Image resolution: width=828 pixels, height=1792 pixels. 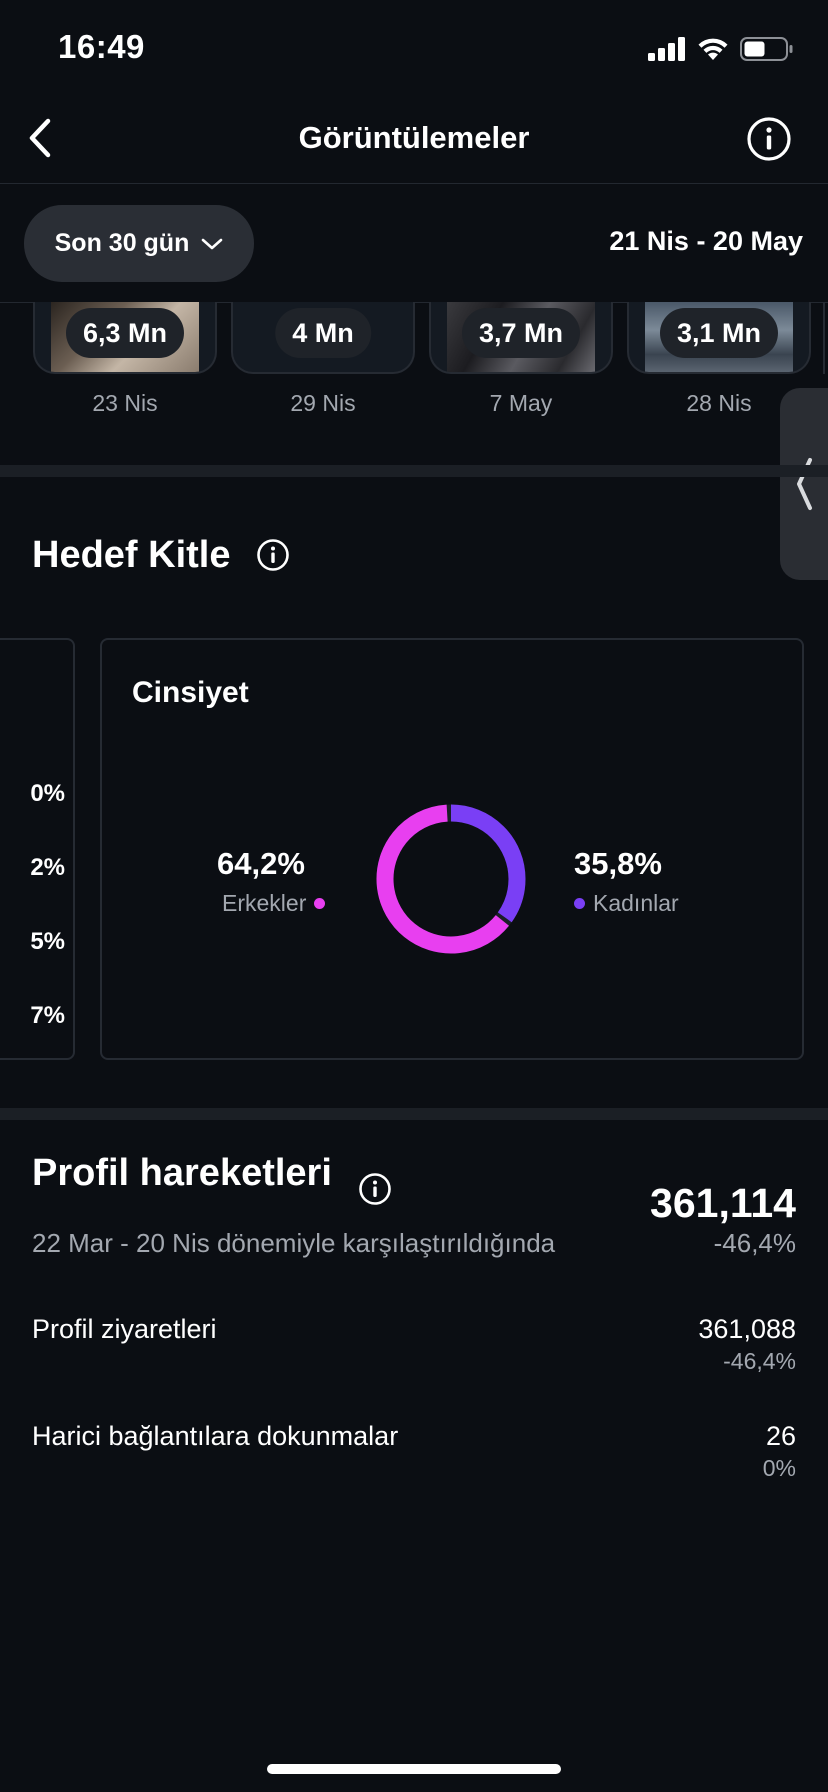 I want to click on metric-value-external-link-taps: 26, so click(x=780, y=1436).